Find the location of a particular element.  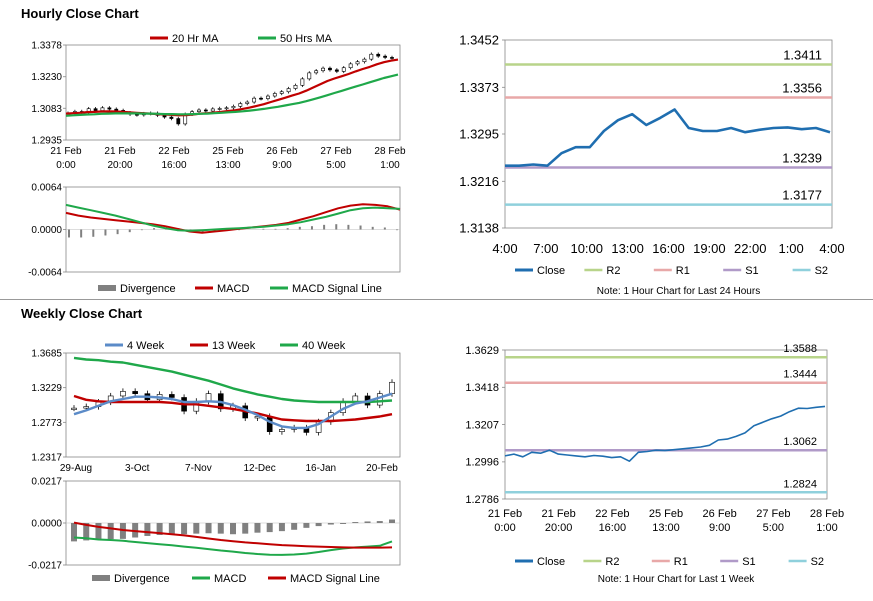

weekly-pivot-xtick-3-time: 13:00 is located at coordinates (666, 528).